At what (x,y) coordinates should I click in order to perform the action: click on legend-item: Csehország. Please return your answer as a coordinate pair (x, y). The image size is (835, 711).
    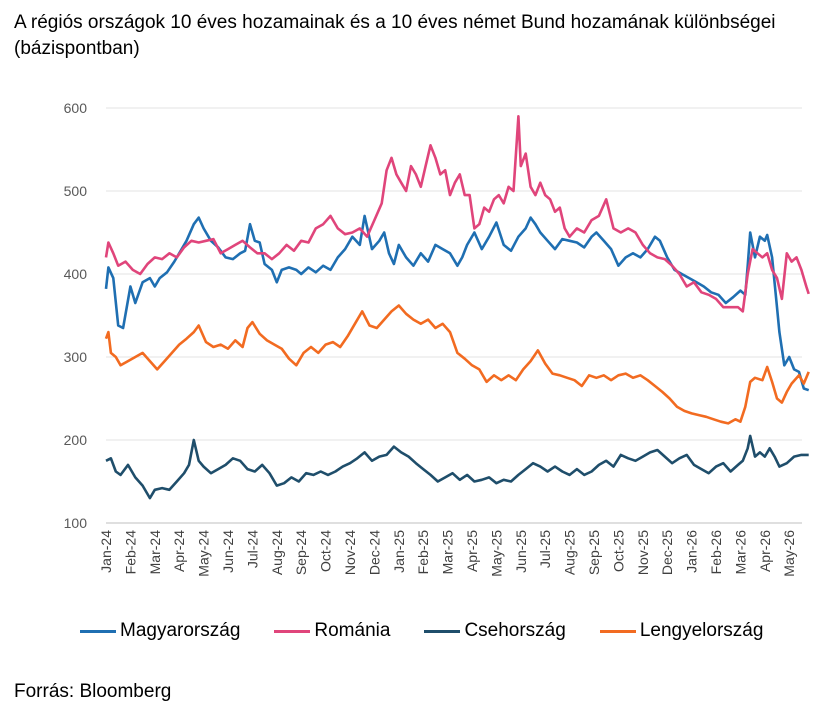
    Looking at the image, I should click on (495, 631).